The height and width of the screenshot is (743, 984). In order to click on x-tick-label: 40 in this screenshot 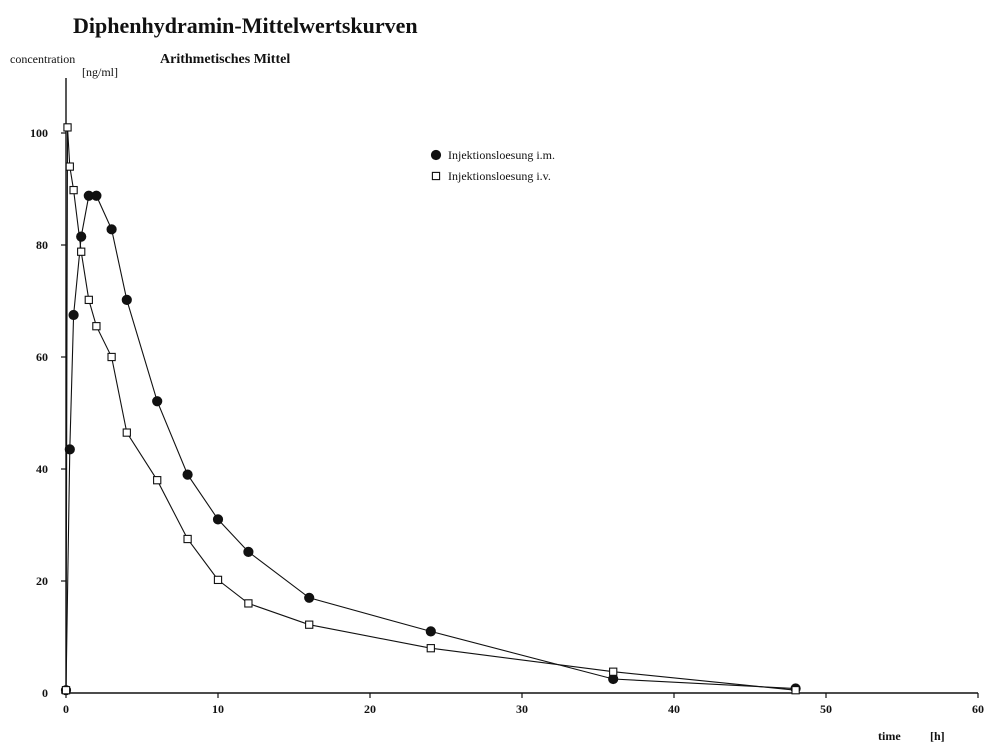, I will do `click(674, 709)`.